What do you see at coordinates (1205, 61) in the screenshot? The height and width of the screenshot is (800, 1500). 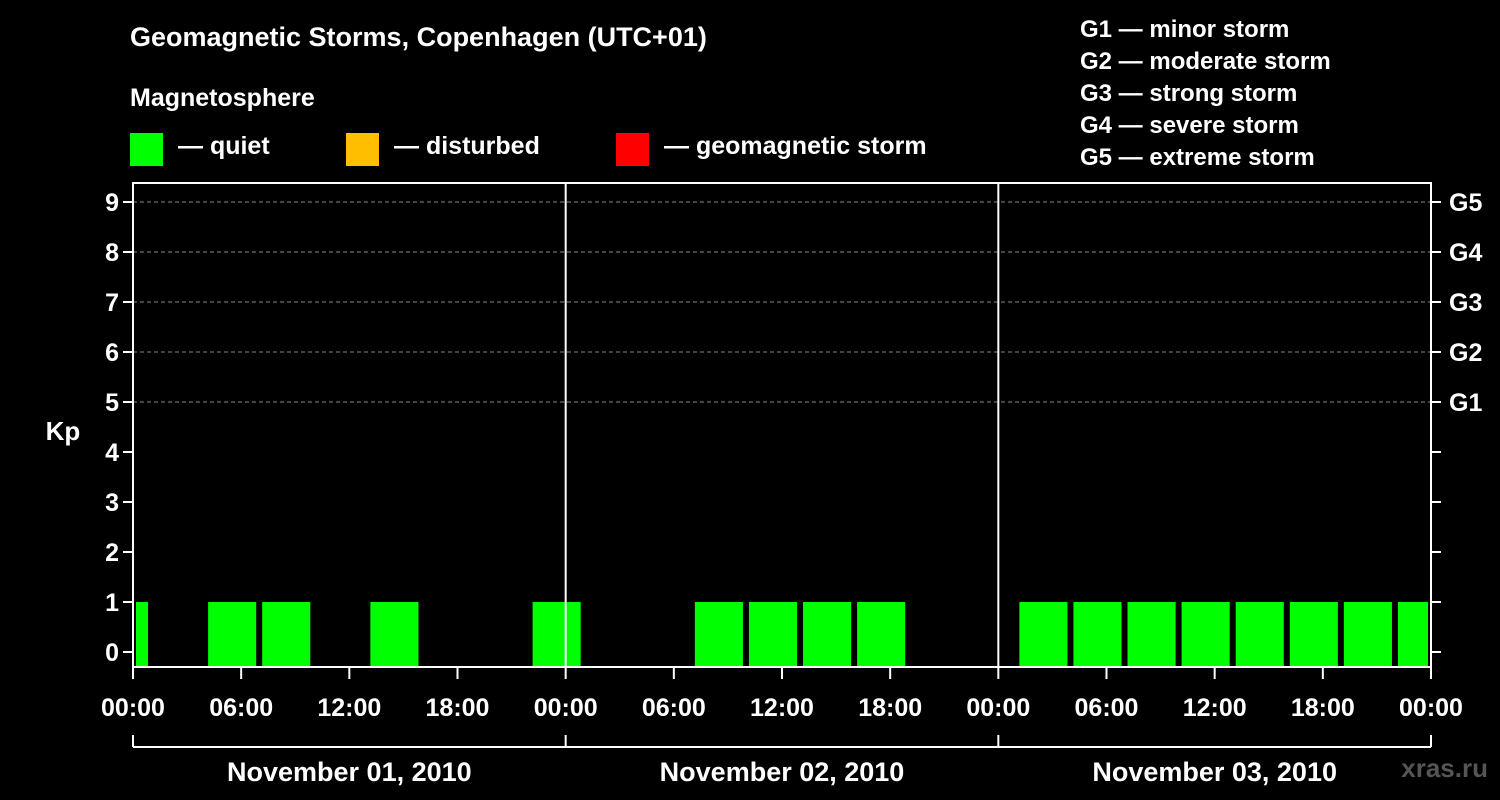 I see `storm-level-g2: G2 — moderate storm` at bounding box center [1205, 61].